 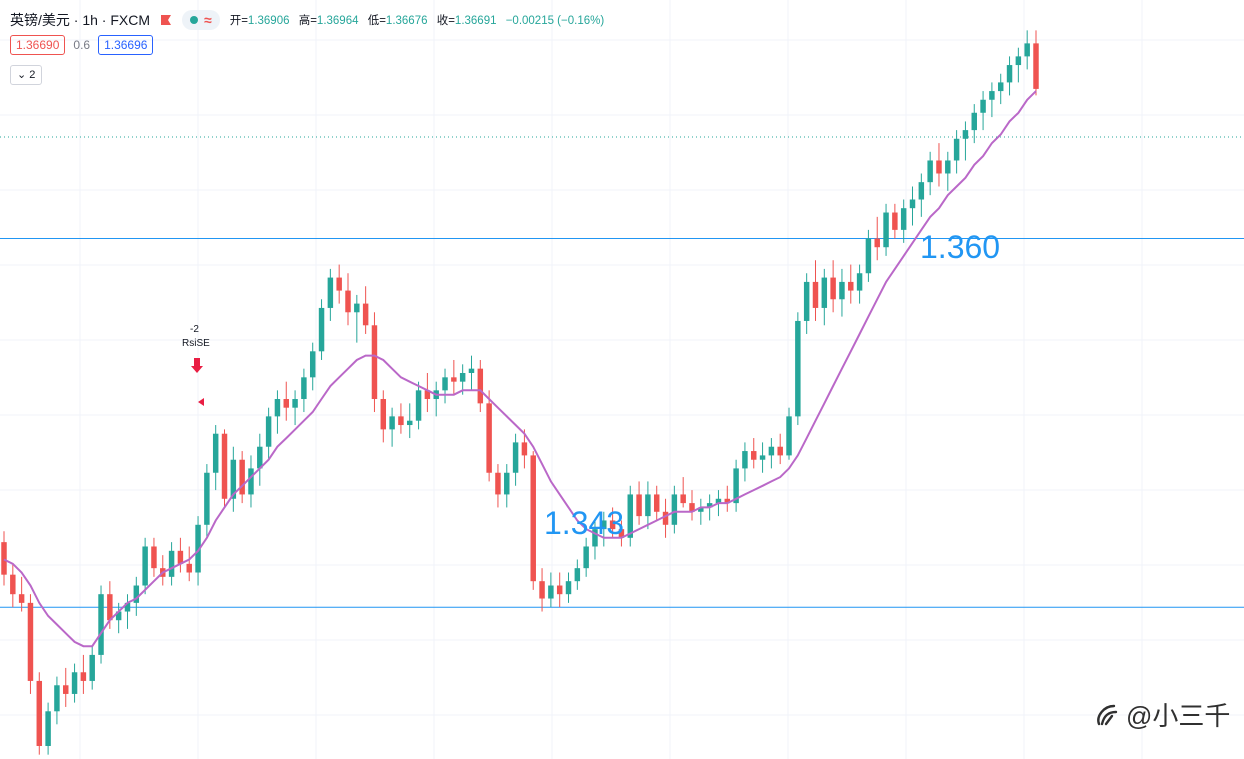 What do you see at coordinates (201, 20) in the screenshot?
I see `compare-toggle: ≈` at bounding box center [201, 20].